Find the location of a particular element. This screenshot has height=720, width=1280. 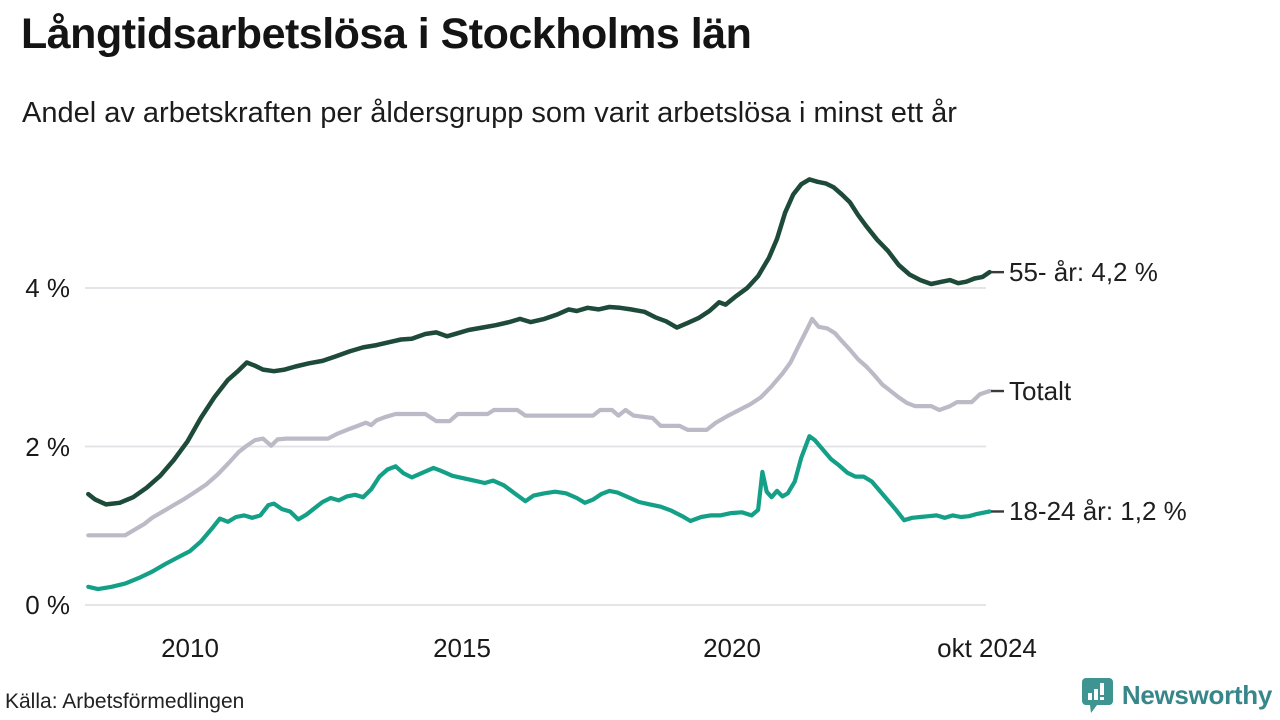

page-title: Långtidsarbetslösa i Stockholms län is located at coordinates (386, 34).